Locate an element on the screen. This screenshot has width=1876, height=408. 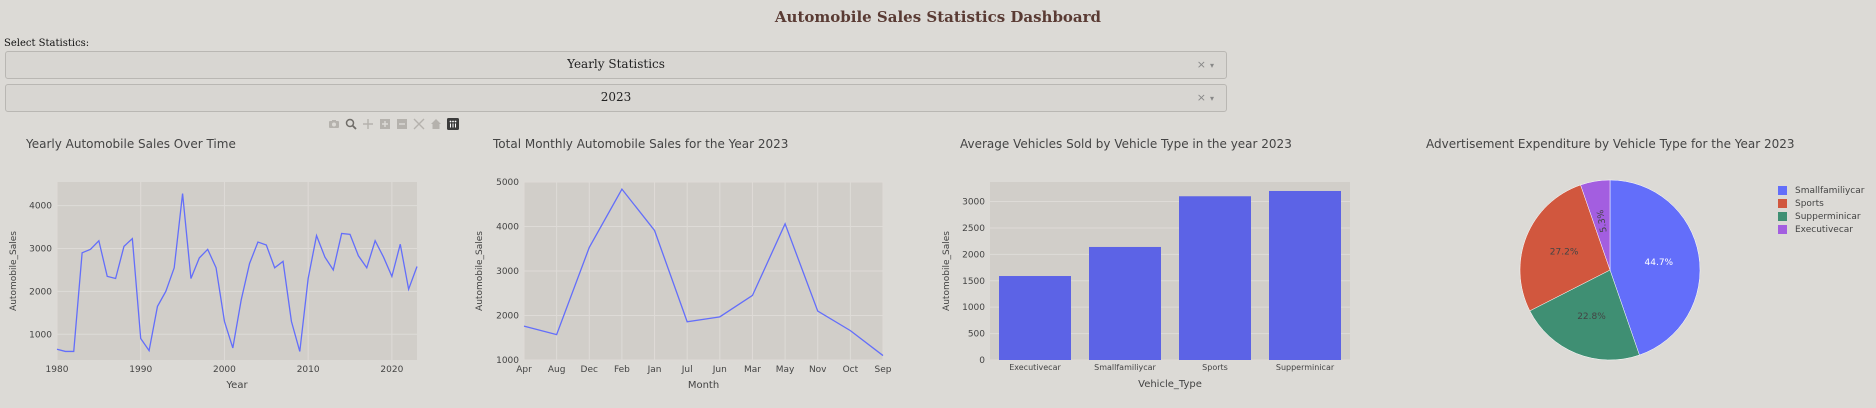
year-dropdown-value: 2023 is located at coordinates (616, 97).